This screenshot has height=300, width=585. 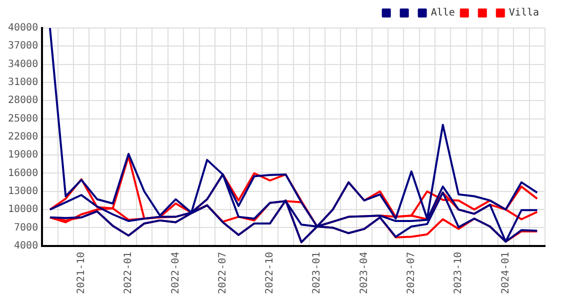 What do you see at coordinates (317, 273) in the screenshot?
I see `x-tick-label: 2023-01` at bounding box center [317, 273].